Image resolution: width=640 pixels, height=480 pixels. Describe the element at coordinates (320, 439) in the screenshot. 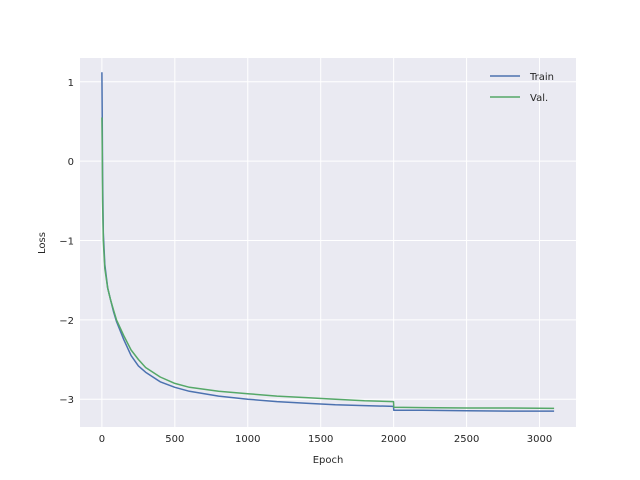

I see `x-tick-label: 1500` at that location.